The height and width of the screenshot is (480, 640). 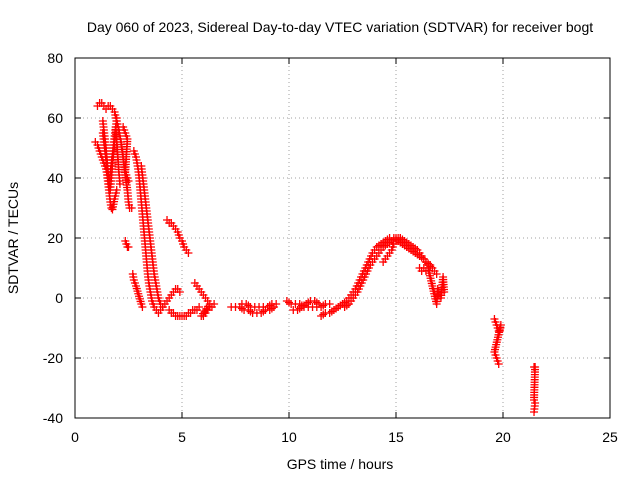 What do you see at coordinates (59, 298) in the screenshot?
I see `y-tick-label: 0` at bounding box center [59, 298].